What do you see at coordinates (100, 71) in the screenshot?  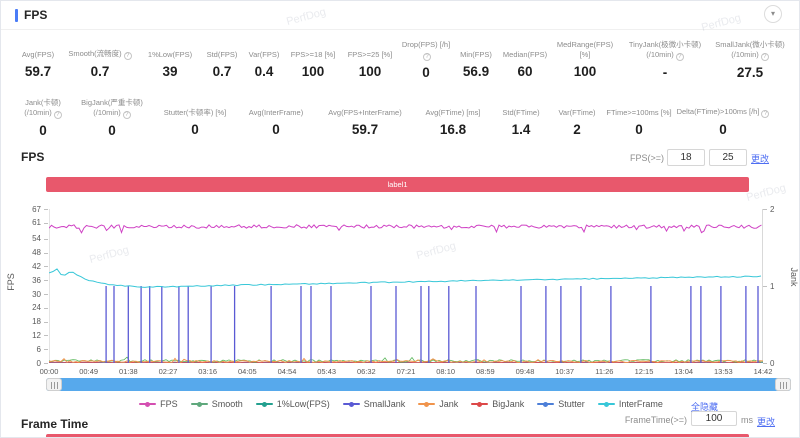 I see `stat-value-smooth: 0.7` at bounding box center [100, 71].